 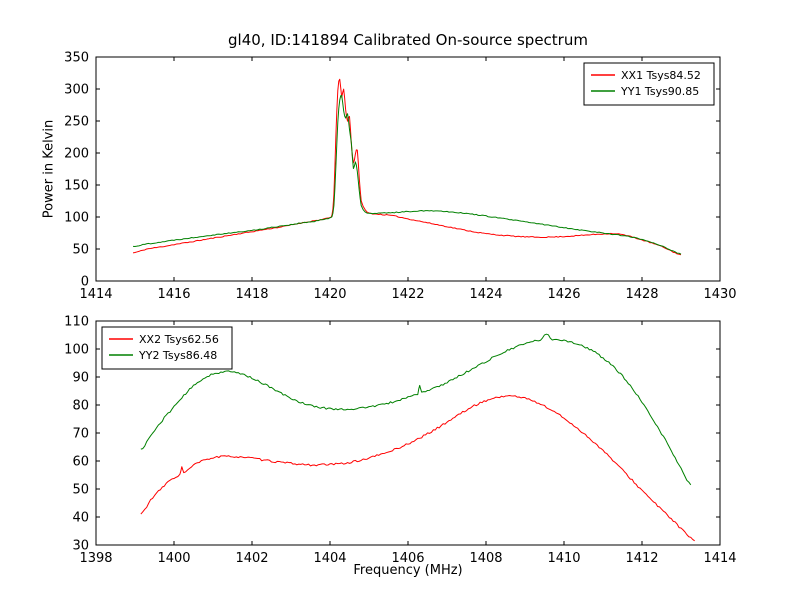 I want to click on legend-label: YY2 Tsys86.48, so click(x=177, y=355).